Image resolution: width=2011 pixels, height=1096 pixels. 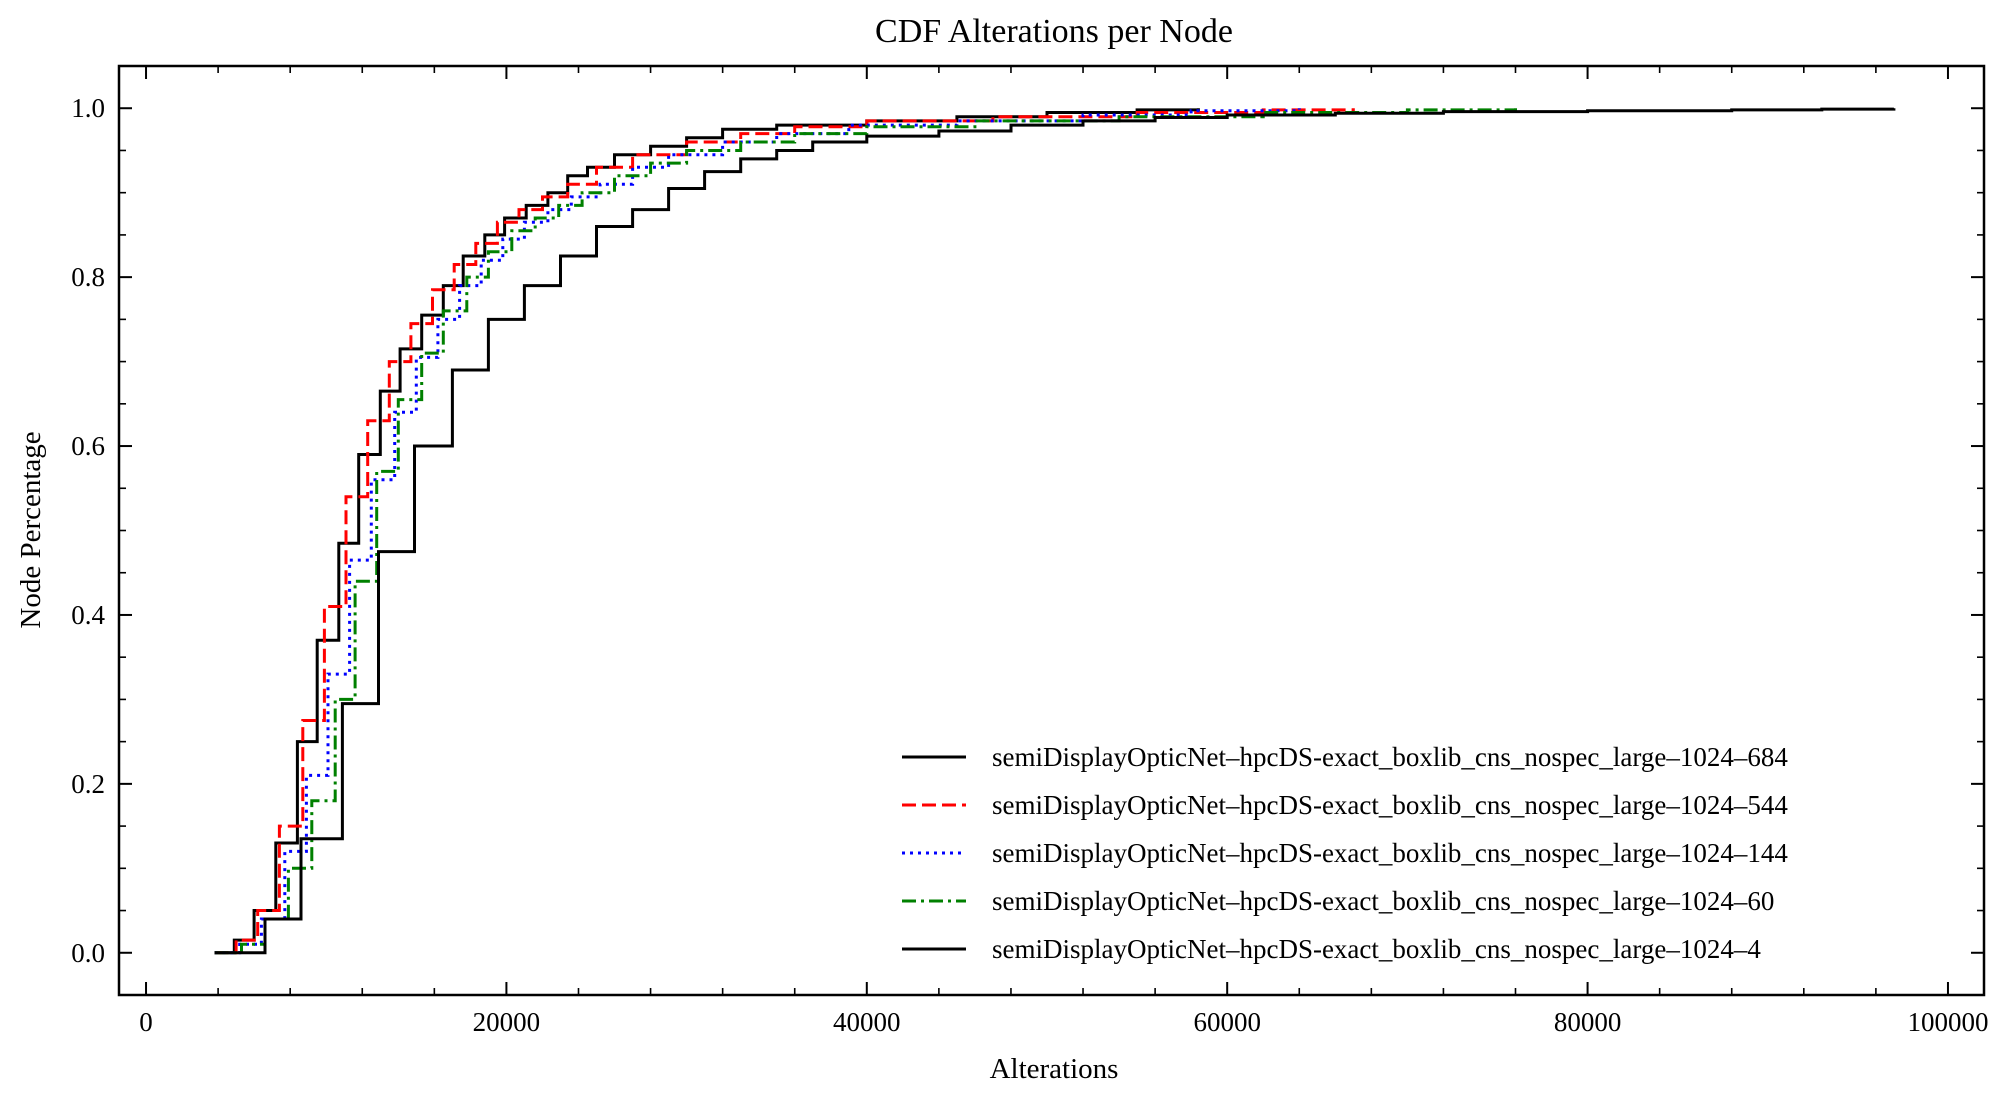 What do you see at coordinates (88, 784) in the screenshot?
I see `y-tick-label: 0.2` at bounding box center [88, 784].